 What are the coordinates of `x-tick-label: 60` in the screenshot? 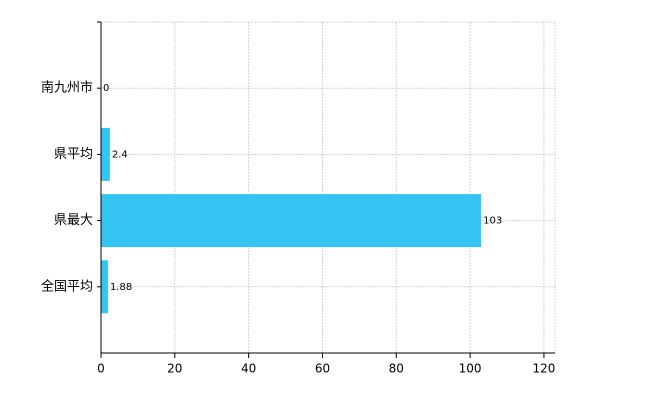 It's located at (322, 369).